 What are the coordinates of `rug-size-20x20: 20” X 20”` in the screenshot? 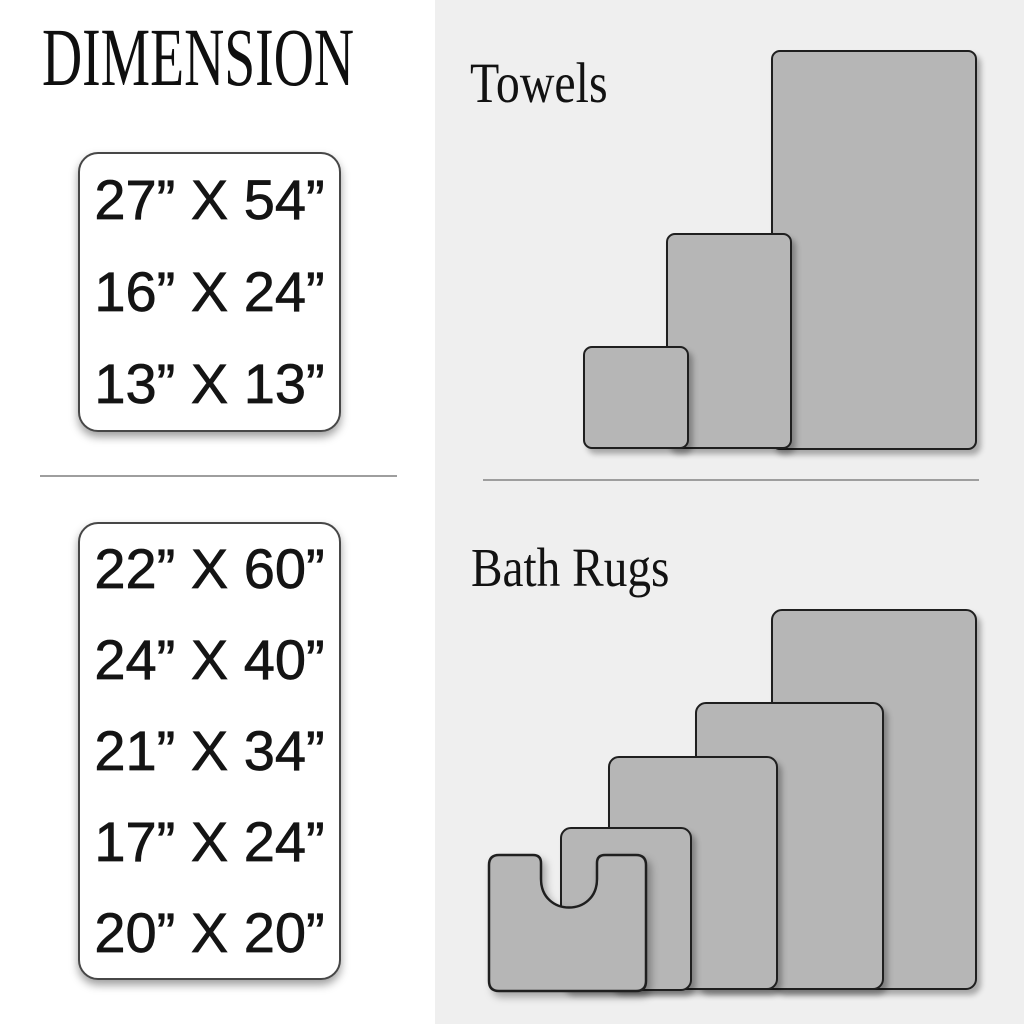 It's located at (209, 932).